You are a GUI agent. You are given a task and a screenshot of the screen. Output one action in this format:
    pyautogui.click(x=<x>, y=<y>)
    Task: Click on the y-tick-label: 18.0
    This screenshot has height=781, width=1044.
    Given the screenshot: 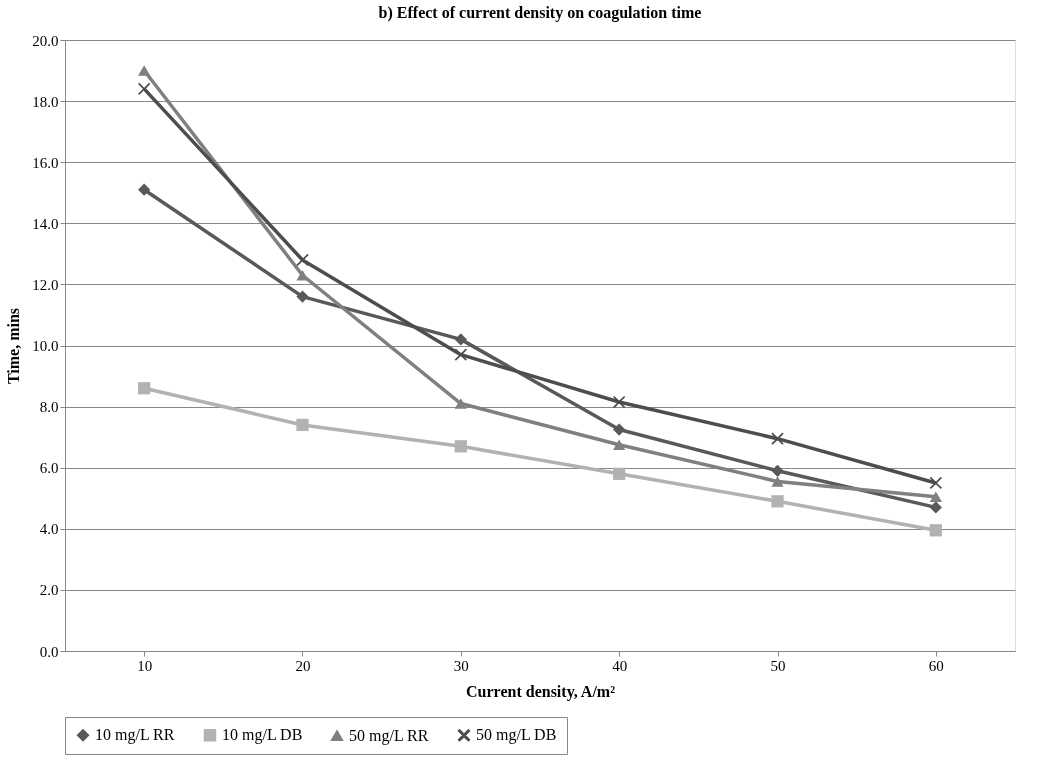 What is the action you would take?
    pyautogui.click(x=45, y=101)
    